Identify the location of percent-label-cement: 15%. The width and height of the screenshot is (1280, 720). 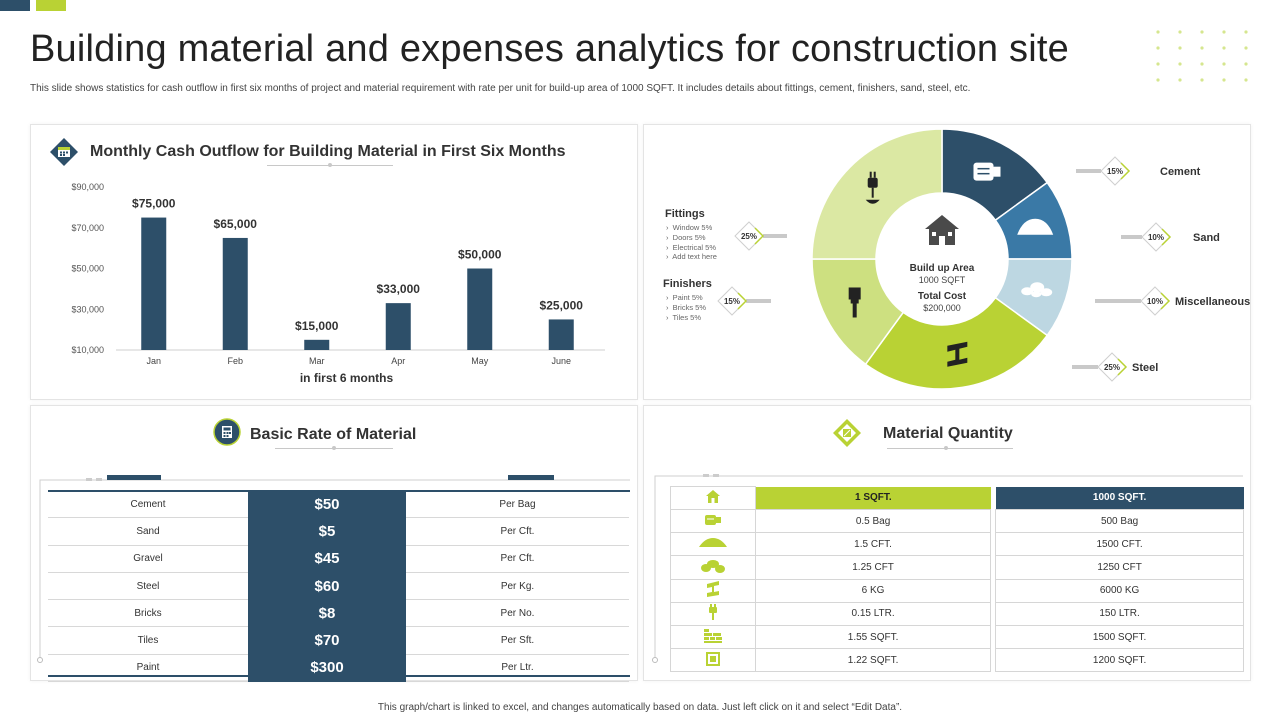
(1115, 171).